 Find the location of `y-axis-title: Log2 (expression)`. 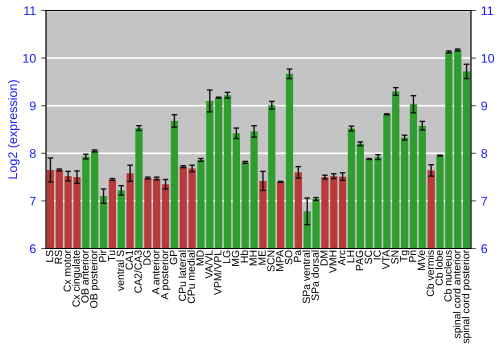

y-axis-title: Log2 (expression) is located at coordinates (14, 129).